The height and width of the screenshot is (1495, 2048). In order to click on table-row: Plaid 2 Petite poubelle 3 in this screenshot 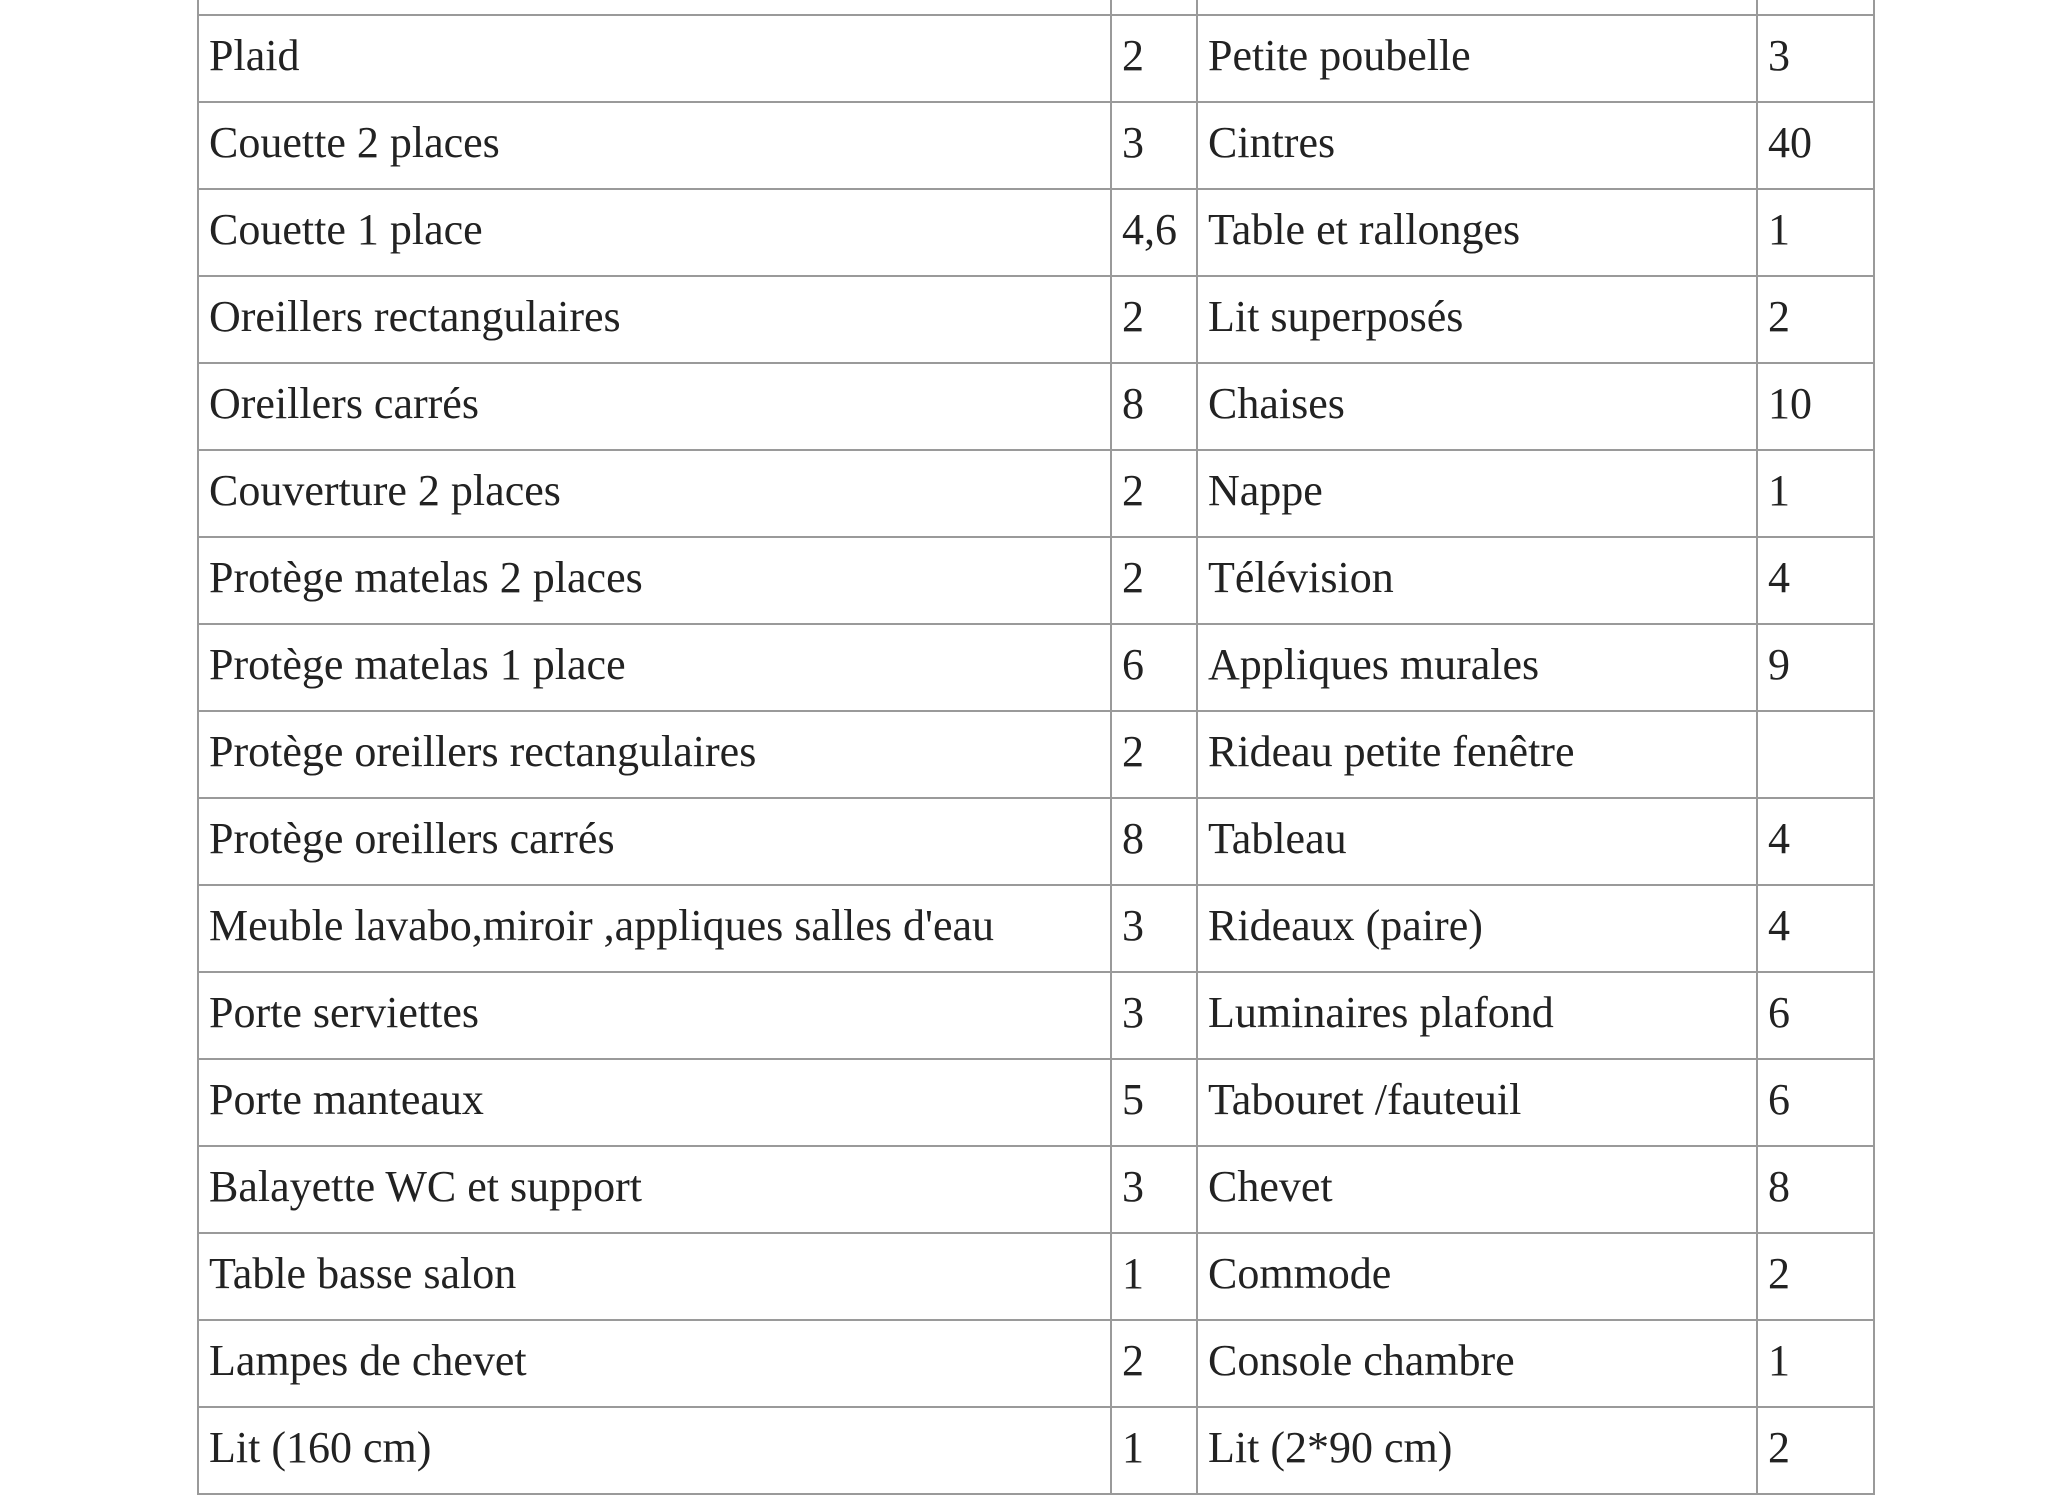, I will do `click(1036, 58)`.